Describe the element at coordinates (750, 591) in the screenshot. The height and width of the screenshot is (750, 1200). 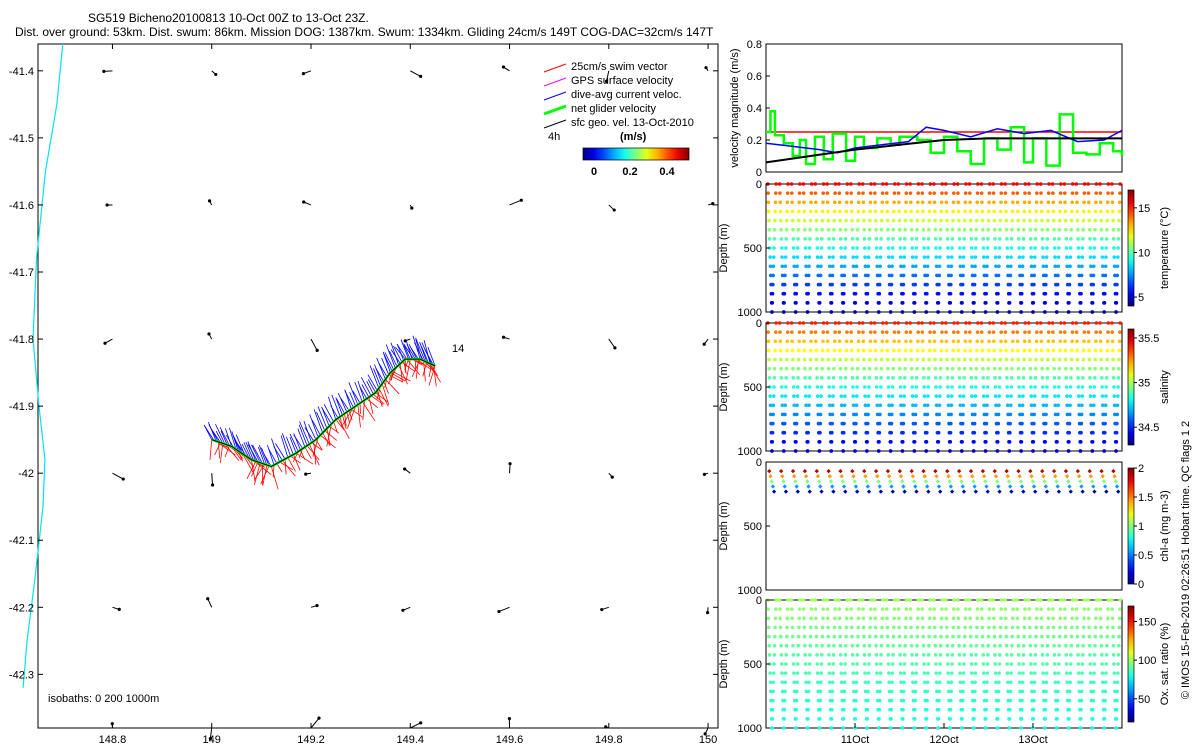
I see `chla-ytick-label: 1000` at that location.